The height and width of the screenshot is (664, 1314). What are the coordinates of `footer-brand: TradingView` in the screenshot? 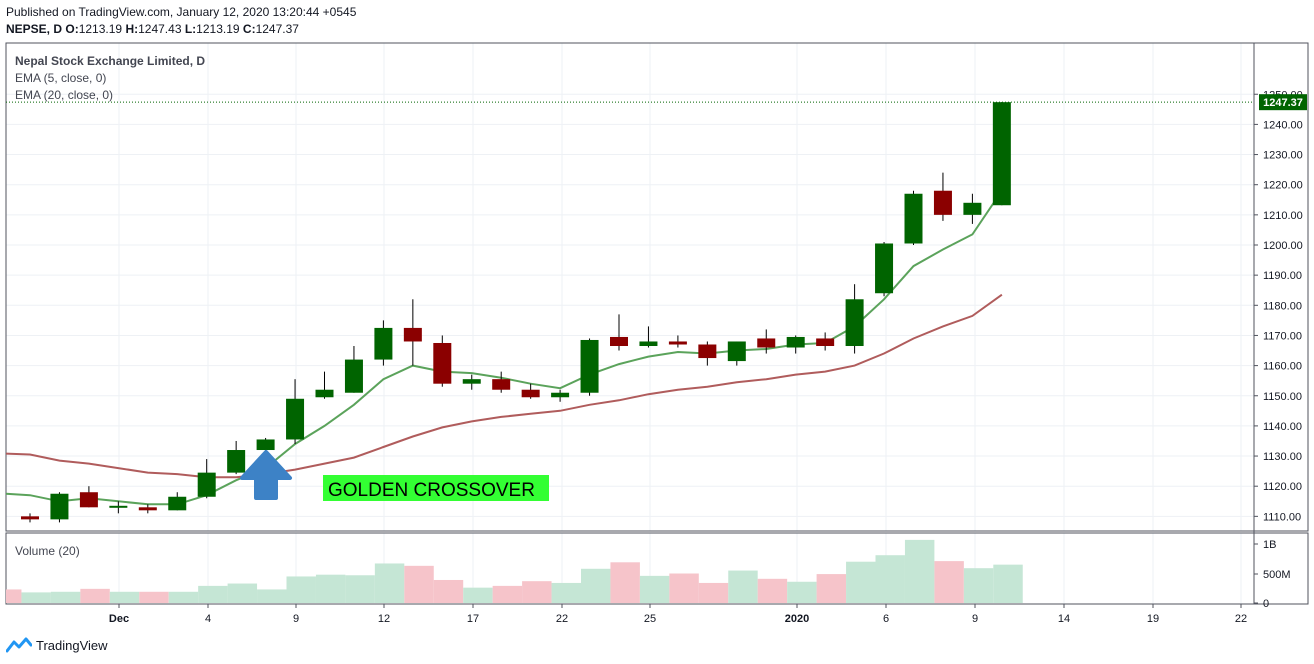 It's located at (57, 645).